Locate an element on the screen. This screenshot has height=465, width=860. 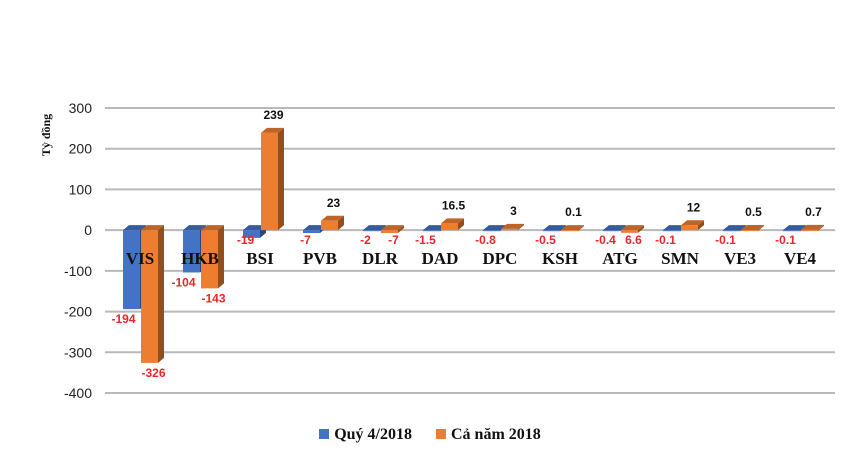
category-label: VIS is located at coordinates (140, 258).